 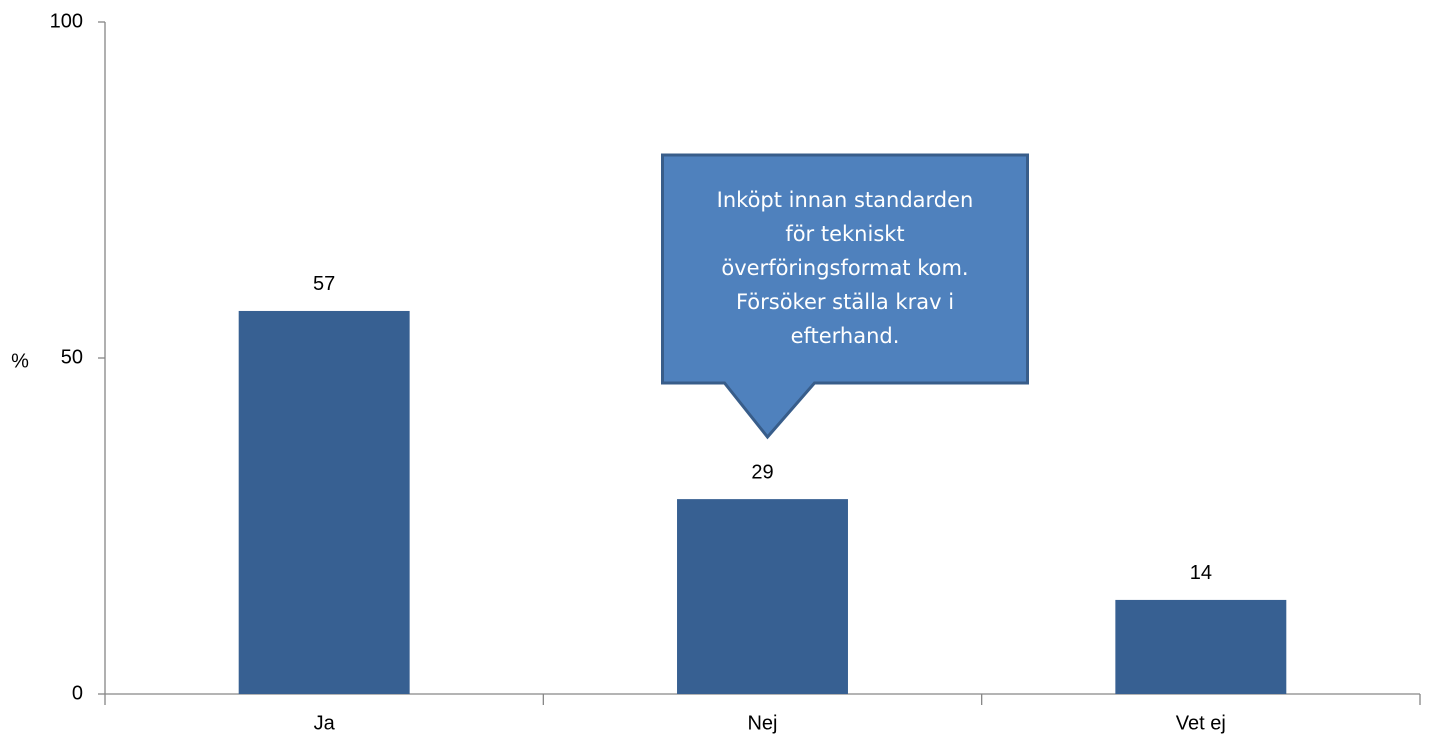 What do you see at coordinates (77, 693) in the screenshot?
I see `y-tick-label: 0` at bounding box center [77, 693].